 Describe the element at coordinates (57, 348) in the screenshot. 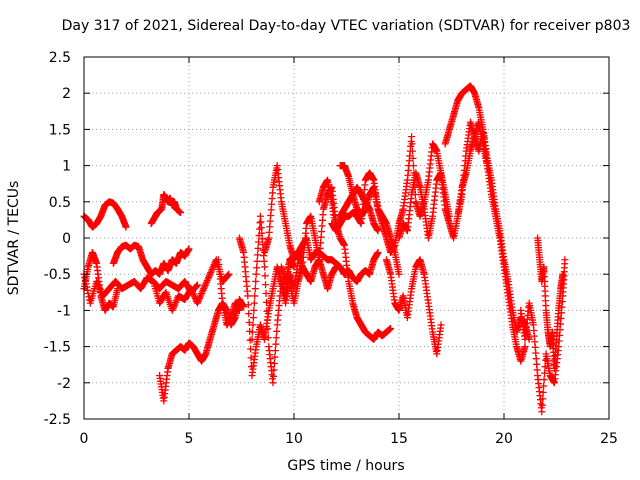

I see `y-tick-label: -1.5` at that location.